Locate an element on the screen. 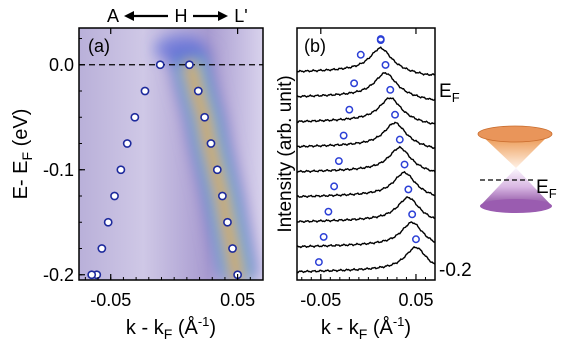 This screenshot has height=348, width=564. cone-fermi-label-main: E is located at coordinates (542, 187).